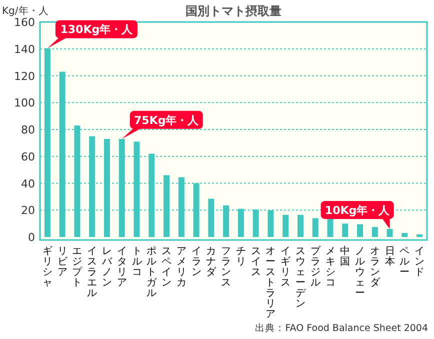  Describe the element at coordinates (255, 262) in the screenshot. I see `x-tick-label: スイス` at that location.